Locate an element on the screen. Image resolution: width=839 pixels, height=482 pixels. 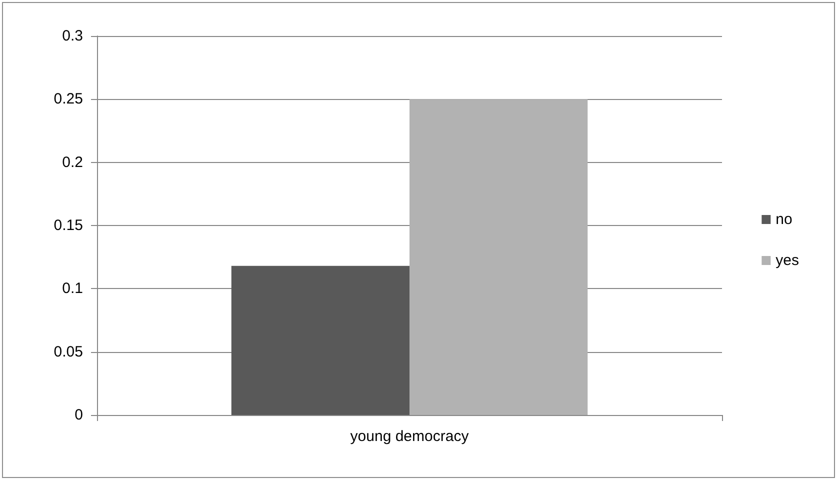
x-tick-label: young democracy is located at coordinates (410, 436).